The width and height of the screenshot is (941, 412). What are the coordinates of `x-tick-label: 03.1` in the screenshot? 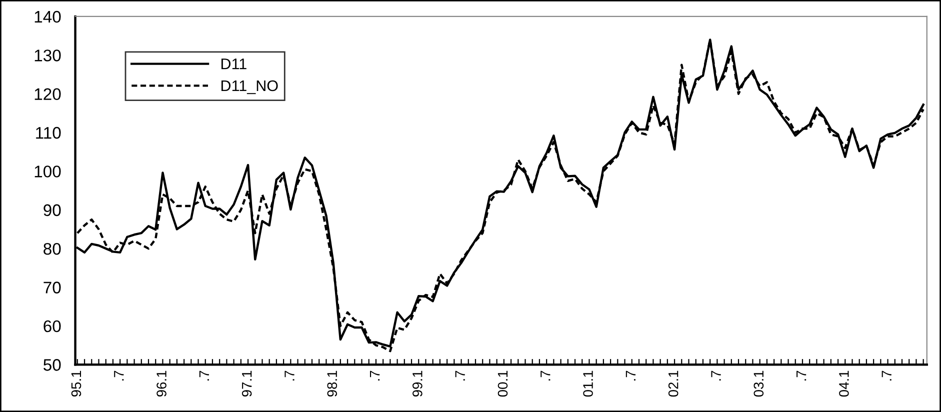 It's located at (759, 383).